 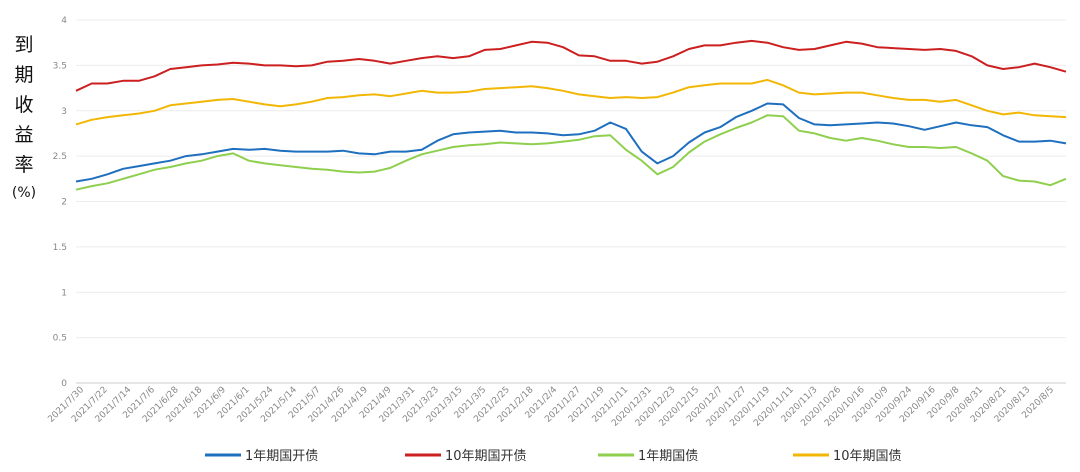 I want to click on y-tick-label: 1.5, so click(x=60, y=248).